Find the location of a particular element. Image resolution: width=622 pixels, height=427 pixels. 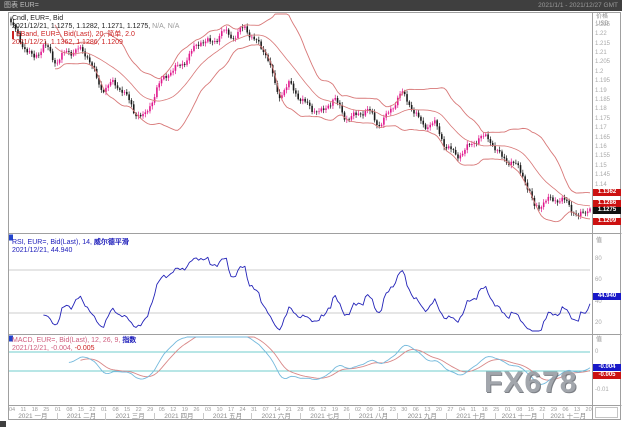

price-axis-header: 价格 is located at coordinates (602, 17).